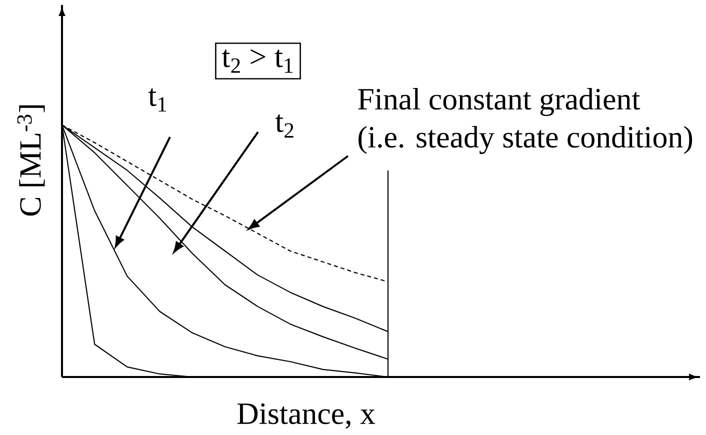 This screenshot has height=435, width=706. What do you see at coordinates (525, 140) in the screenshot?
I see `annotation: (i.e. steady state condition)` at bounding box center [525, 140].